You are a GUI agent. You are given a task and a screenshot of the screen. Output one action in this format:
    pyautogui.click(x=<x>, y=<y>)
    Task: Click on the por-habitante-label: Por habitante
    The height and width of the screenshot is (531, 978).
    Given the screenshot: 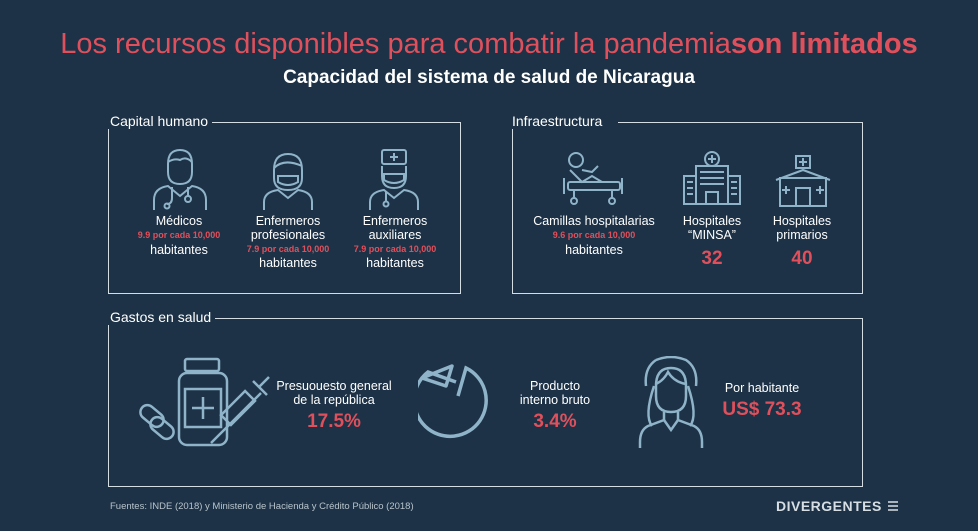 What is the action you would take?
    pyautogui.click(x=762, y=388)
    